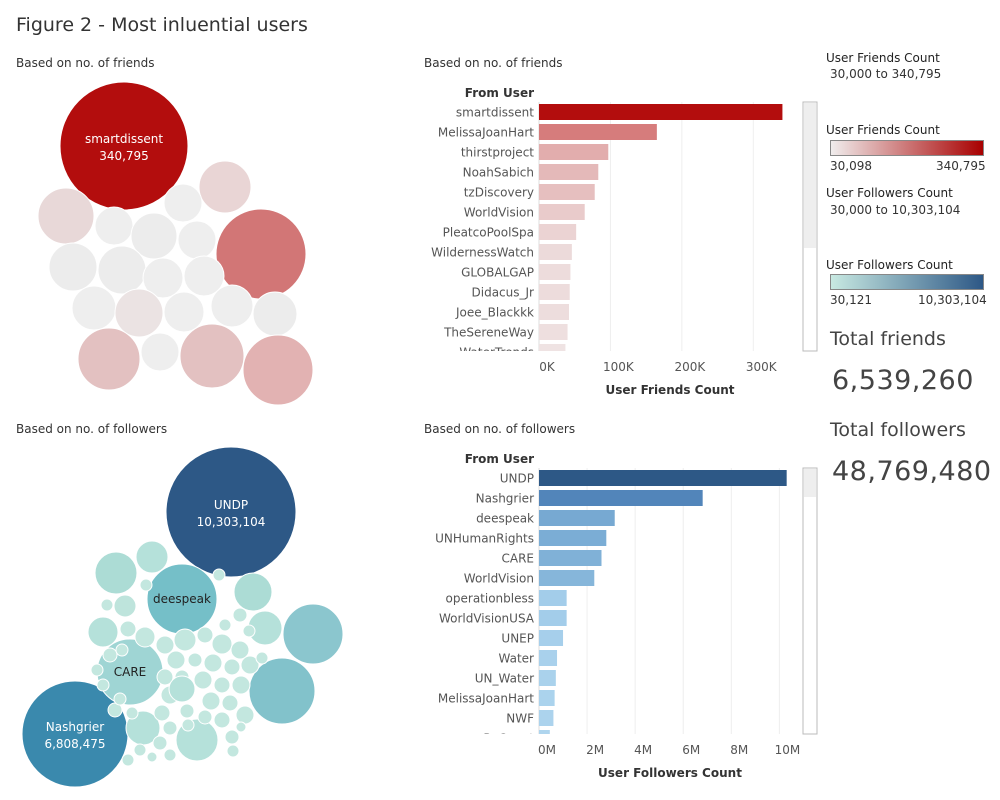 This screenshot has width=1000, height=800. What do you see at coordinates (810, 175) in the screenshot?
I see `friends-scrollbar-thumb` at bounding box center [810, 175].